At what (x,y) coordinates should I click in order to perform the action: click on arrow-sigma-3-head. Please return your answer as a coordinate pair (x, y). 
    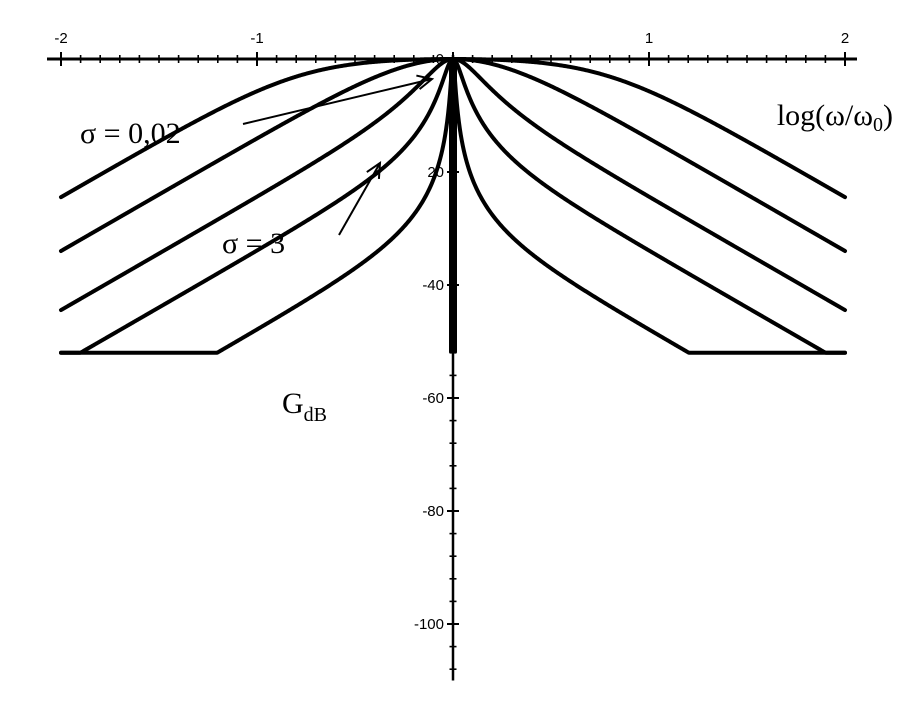
    Looking at the image, I should click on (374, 170).